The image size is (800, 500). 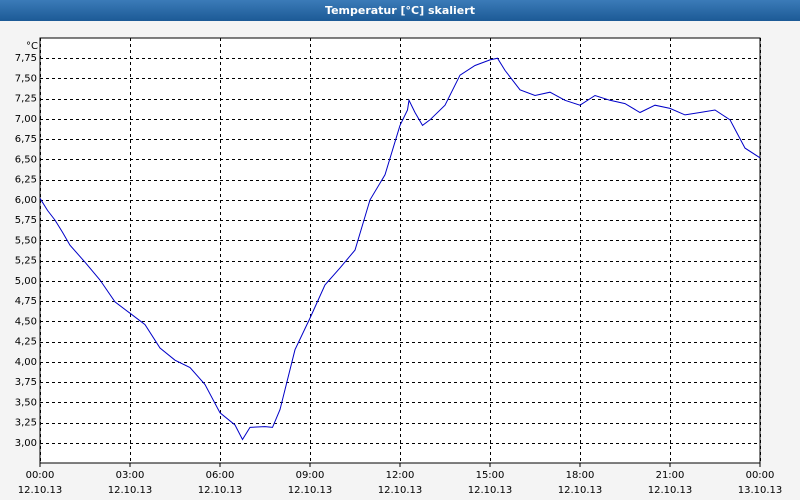 What do you see at coordinates (26, 119) in the screenshot?
I see `y-tick-label: 7,00` at bounding box center [26, 119].